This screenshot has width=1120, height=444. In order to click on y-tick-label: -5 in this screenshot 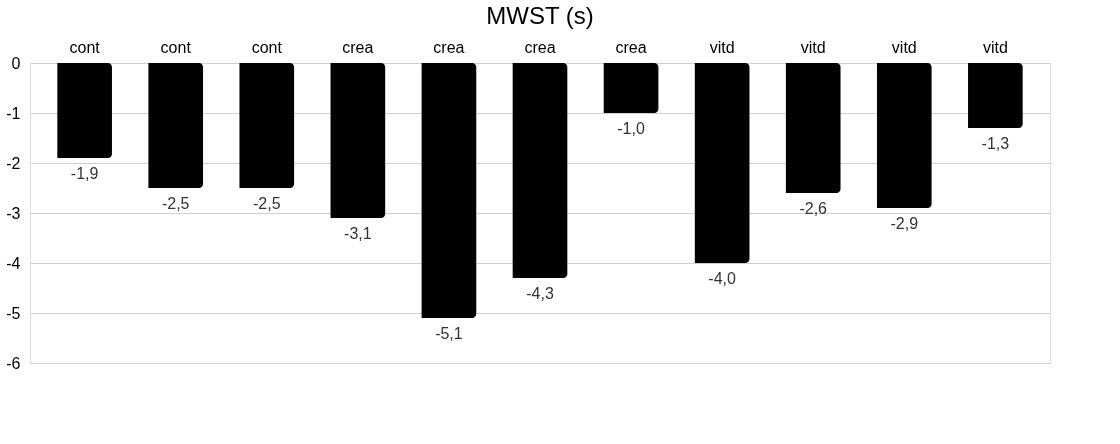, I will do `click(13, 313)`.